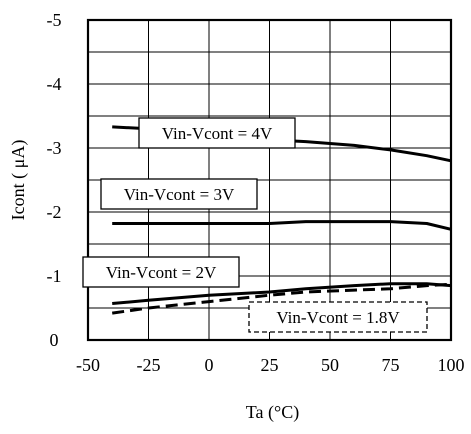 Image resolution: width=471 pixels, height=434 pixels. I want to click on y-axis-title: Icont ( μA), so click(18, 180).